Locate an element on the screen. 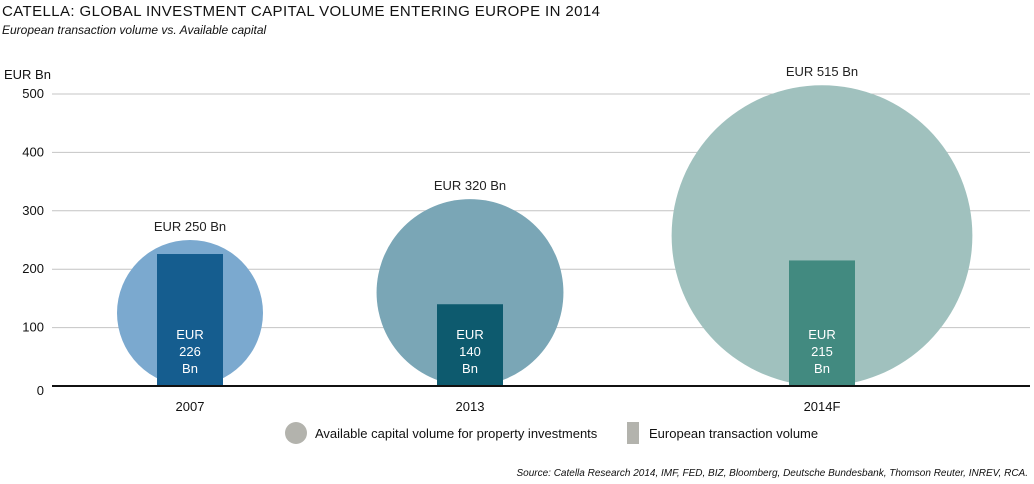  y-axis-label: EUR Bn is located at coordinates (27, 74).